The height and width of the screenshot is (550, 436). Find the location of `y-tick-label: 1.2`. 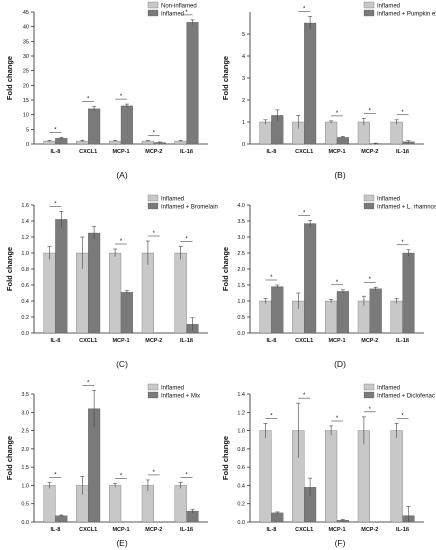

y-tick-label: 1.2 is located at coordinates (25, 238).